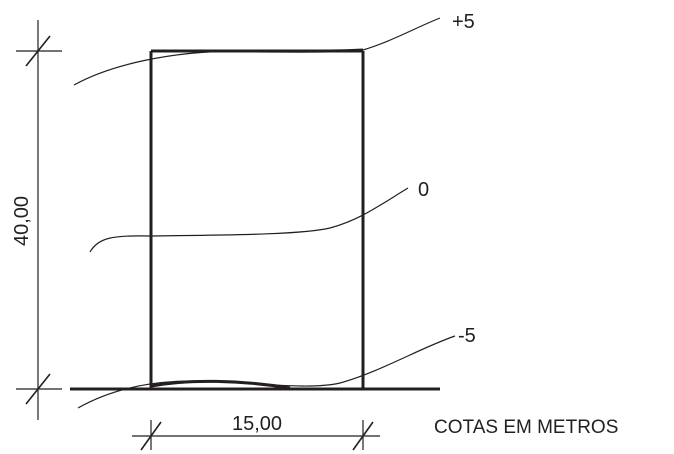 The image size is (674, 454). What do you see at coordinates (249, 220) in the screenshot?
I see `contour-line-zero` at bounding box center [249, 220].